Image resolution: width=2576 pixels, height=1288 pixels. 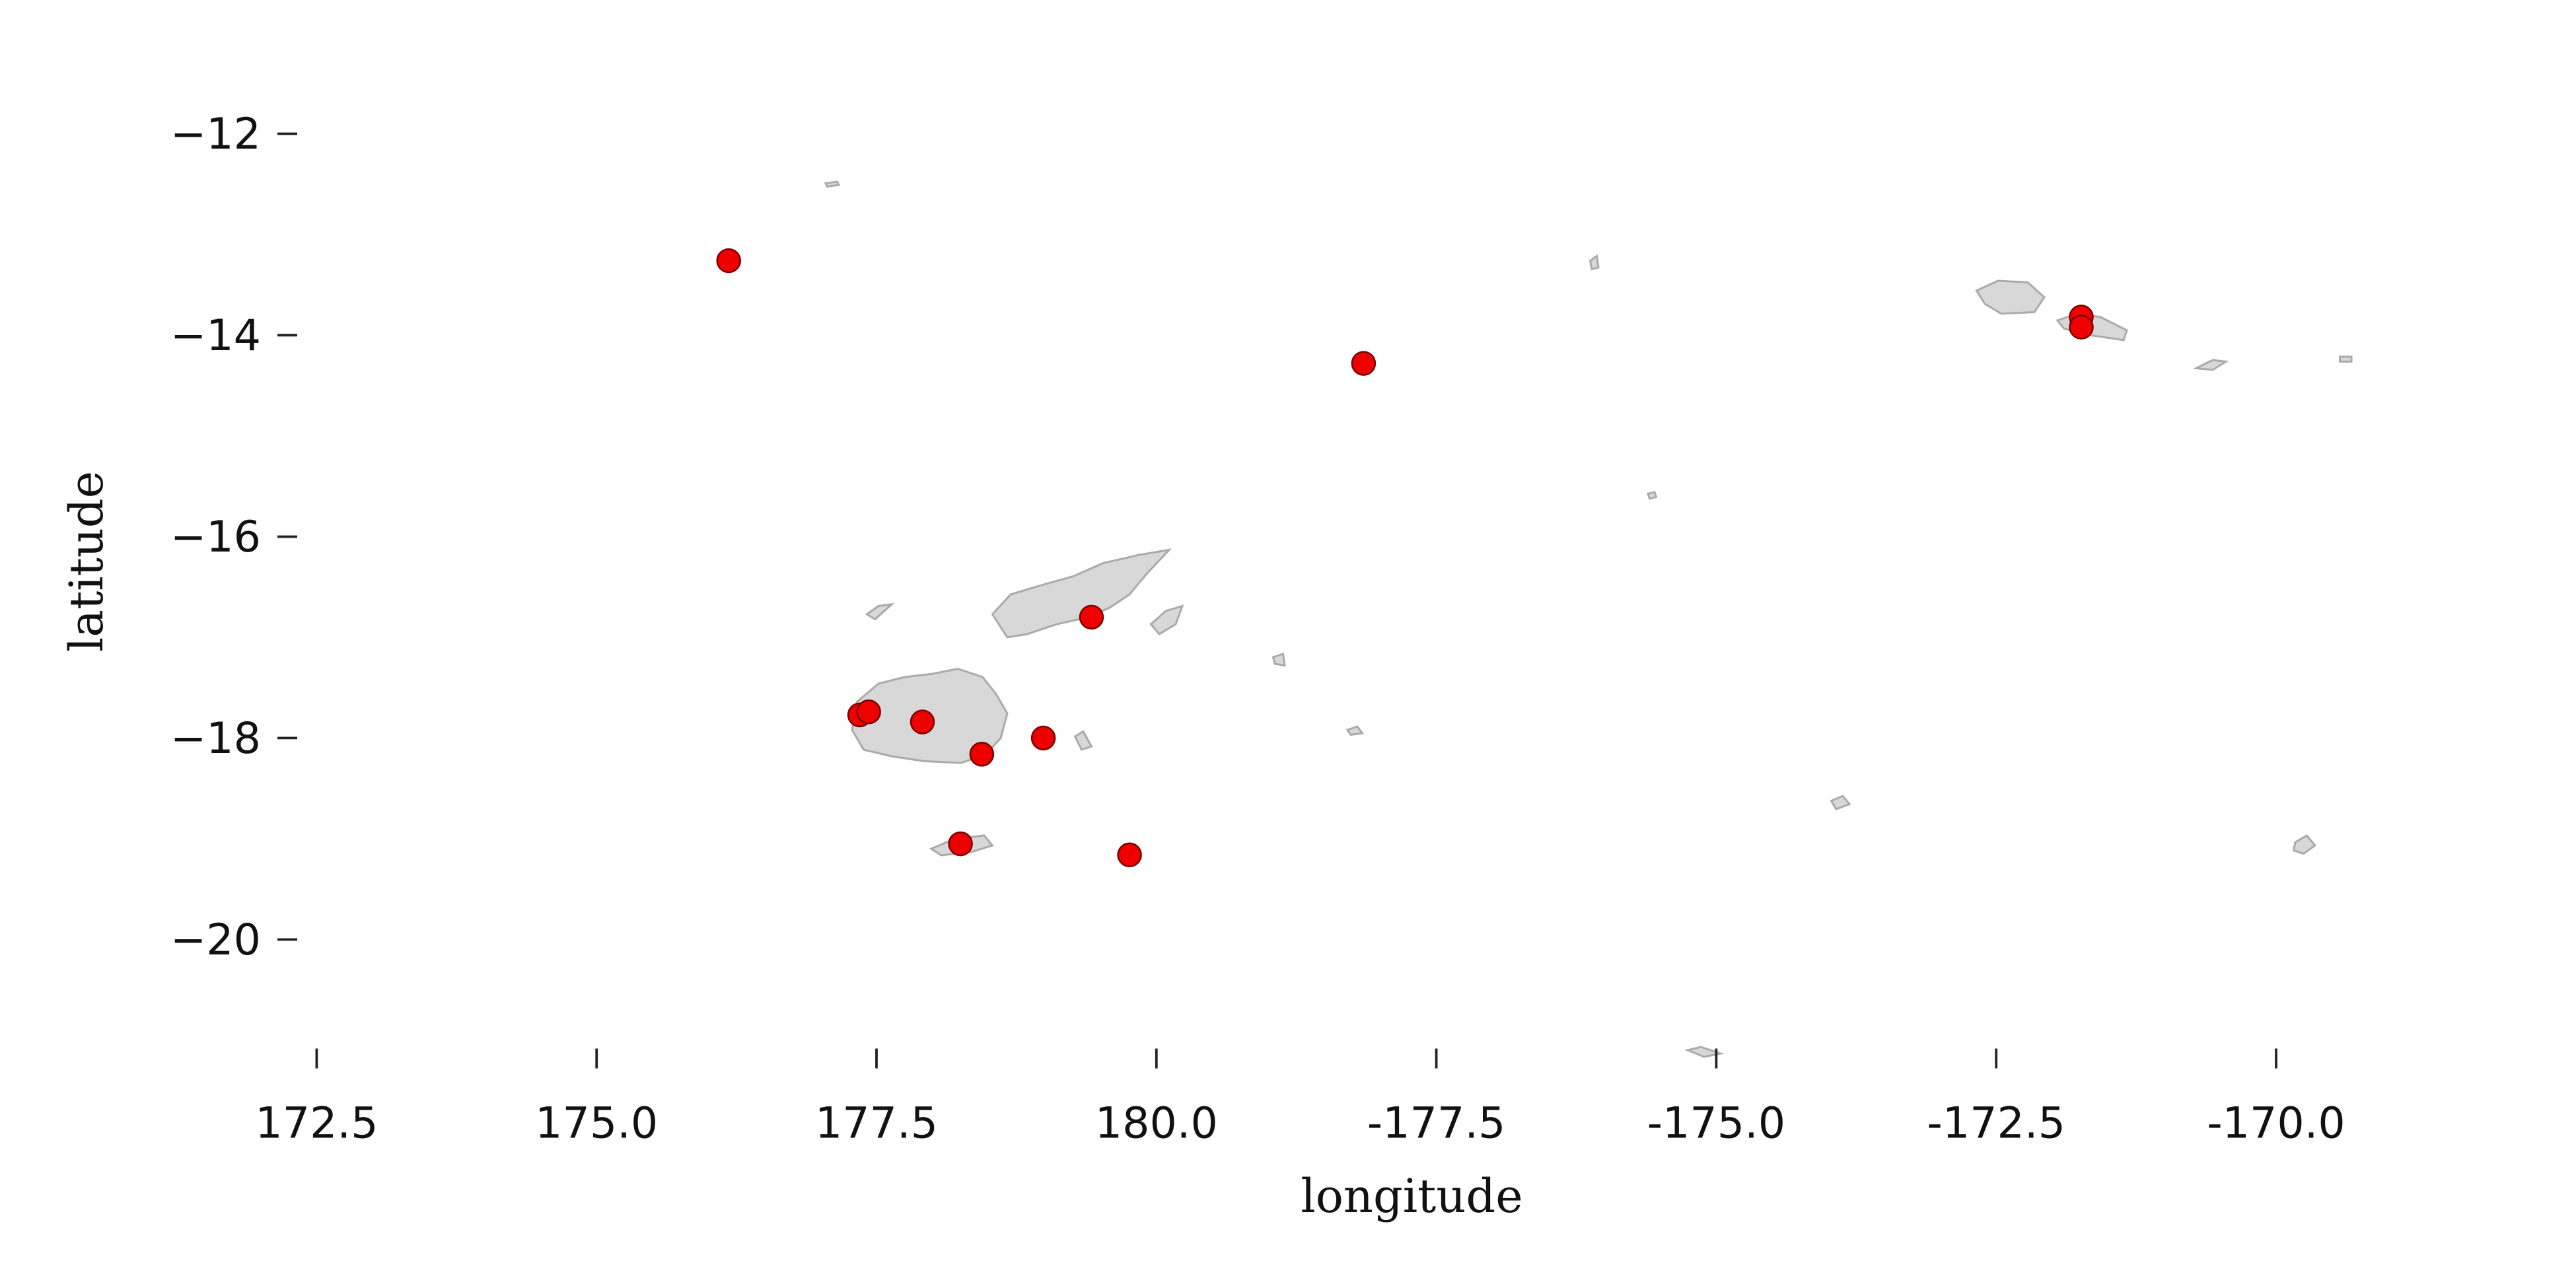 What do you see at coordinates (216, 739) in the screenshot?
I see `y-tick-label: −18` at bounding box center [216, 739].